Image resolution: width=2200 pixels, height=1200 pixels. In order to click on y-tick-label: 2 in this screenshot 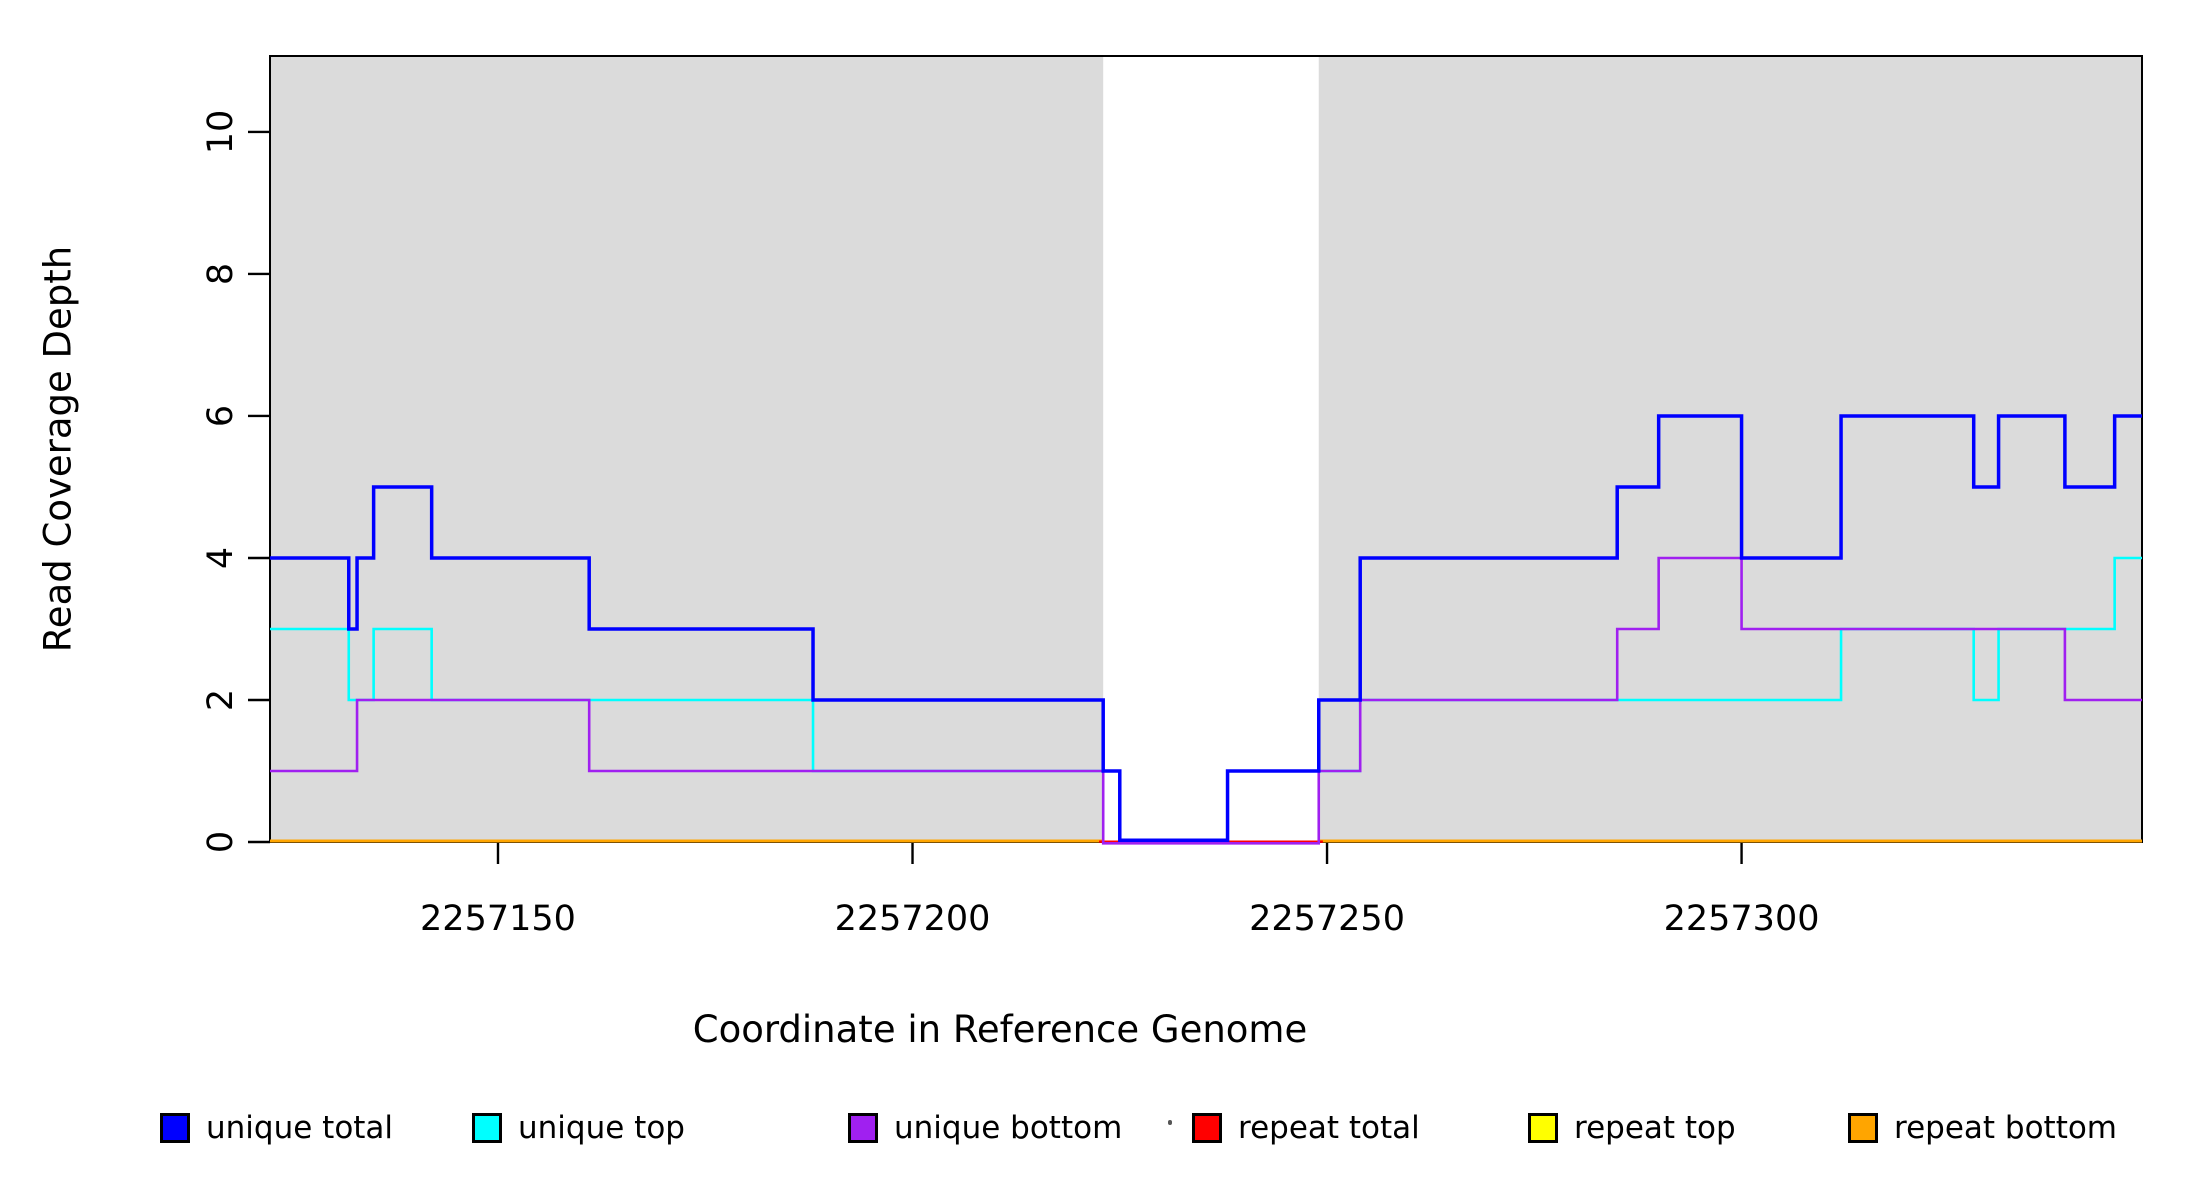, I will do `click(221, 700)`.